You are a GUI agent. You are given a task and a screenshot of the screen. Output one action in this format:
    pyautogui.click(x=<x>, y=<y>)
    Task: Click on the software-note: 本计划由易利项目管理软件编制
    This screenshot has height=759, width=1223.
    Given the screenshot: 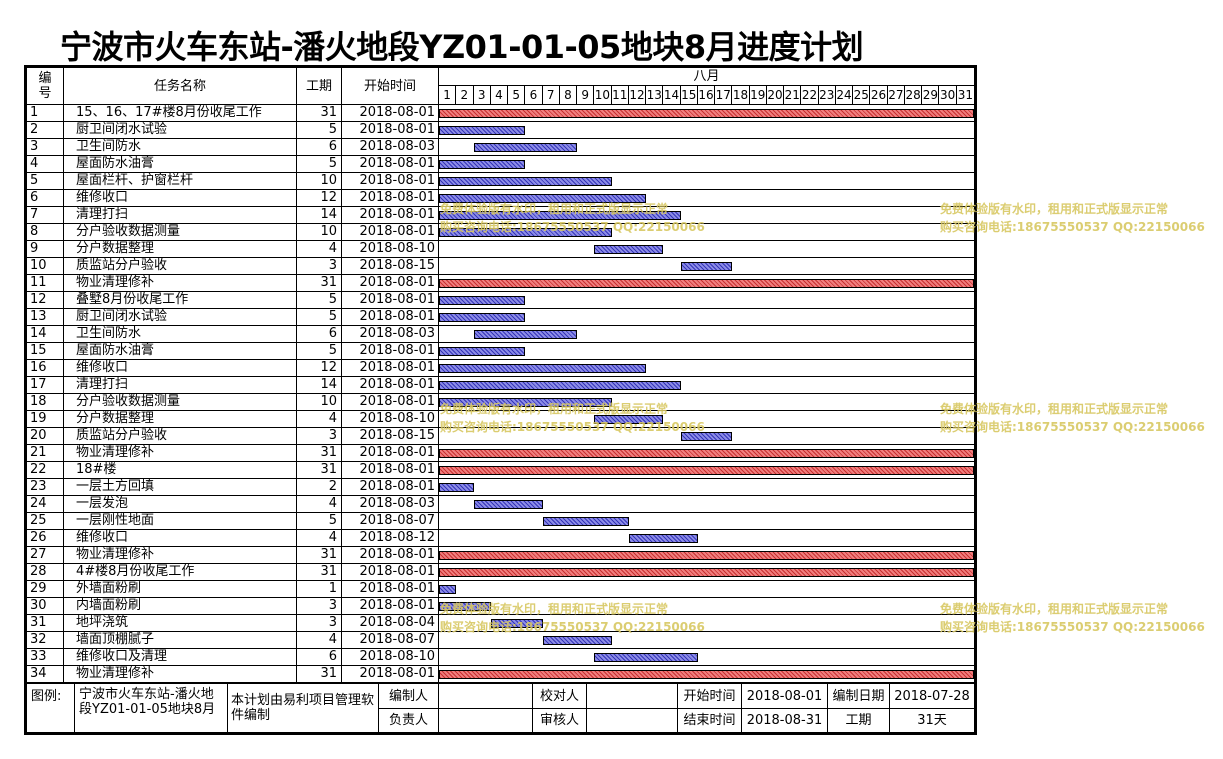 What is the action you would take?
    pyautogui.click(x=303, y=708)
    